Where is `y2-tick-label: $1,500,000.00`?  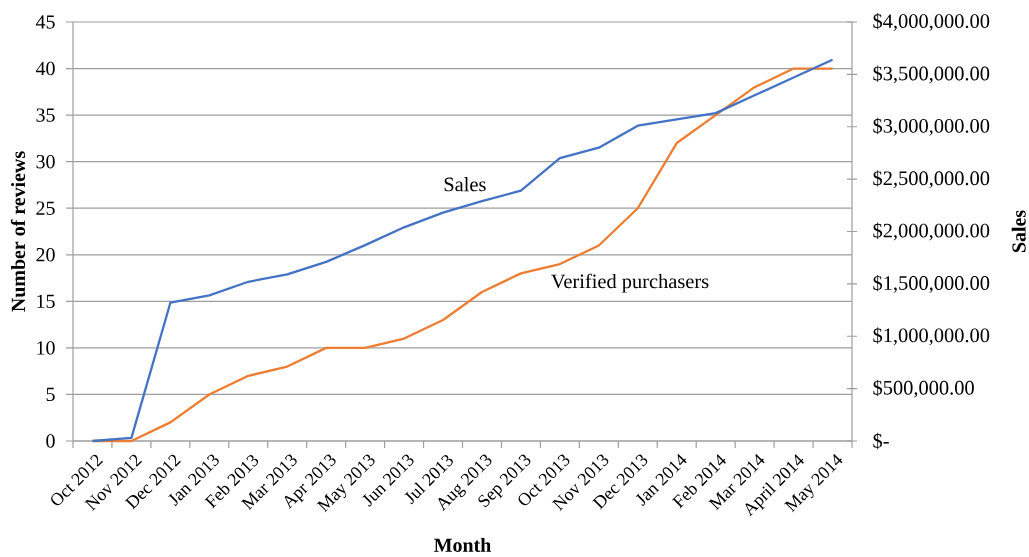 y2-tick-label: $1,500,000.00 is located at coordinates (931, 283).